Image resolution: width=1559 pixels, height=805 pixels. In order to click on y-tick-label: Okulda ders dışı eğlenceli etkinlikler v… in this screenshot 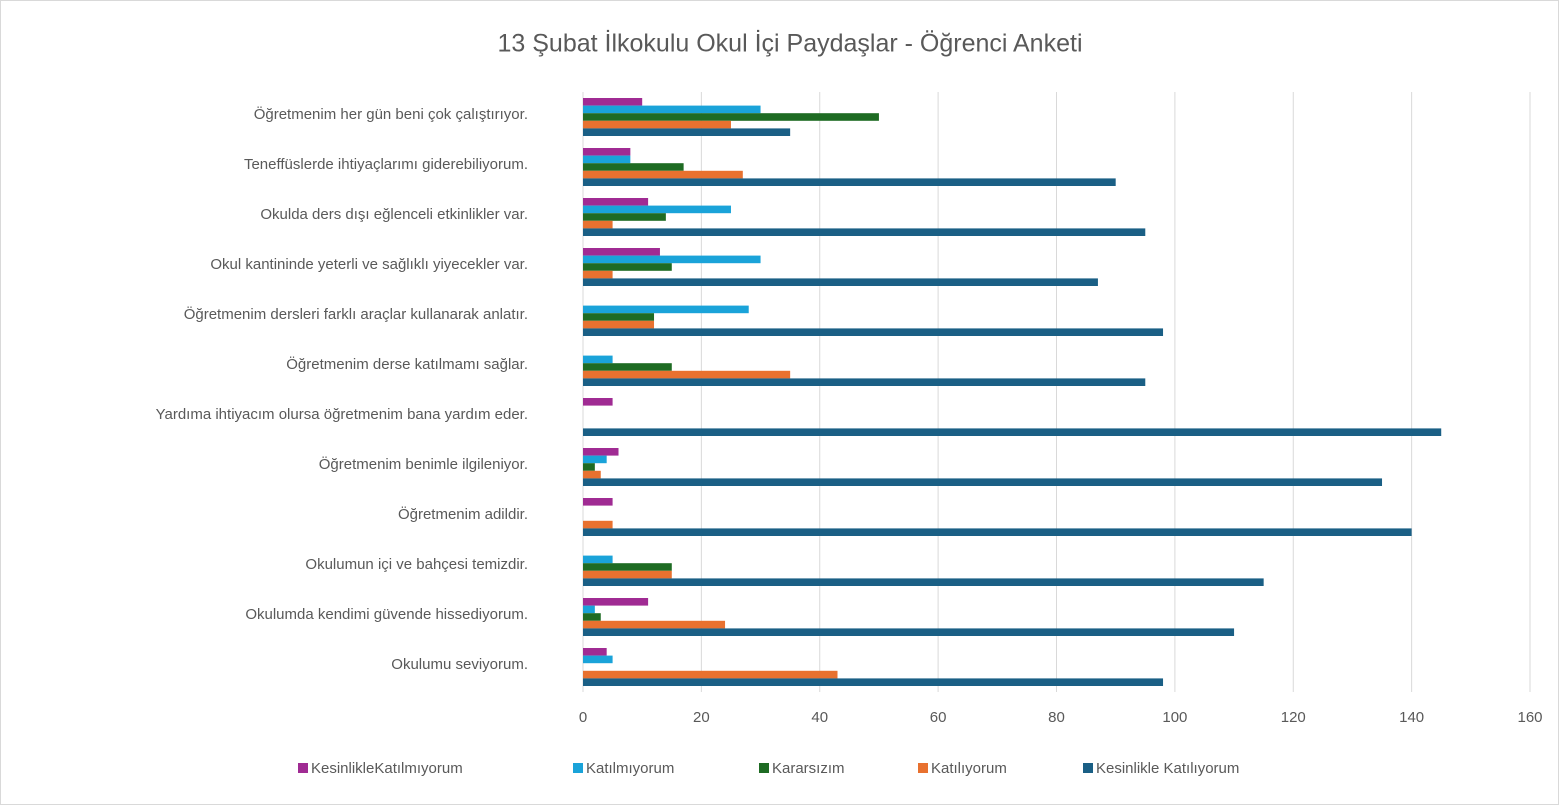, I will do `click(394, 214)`.